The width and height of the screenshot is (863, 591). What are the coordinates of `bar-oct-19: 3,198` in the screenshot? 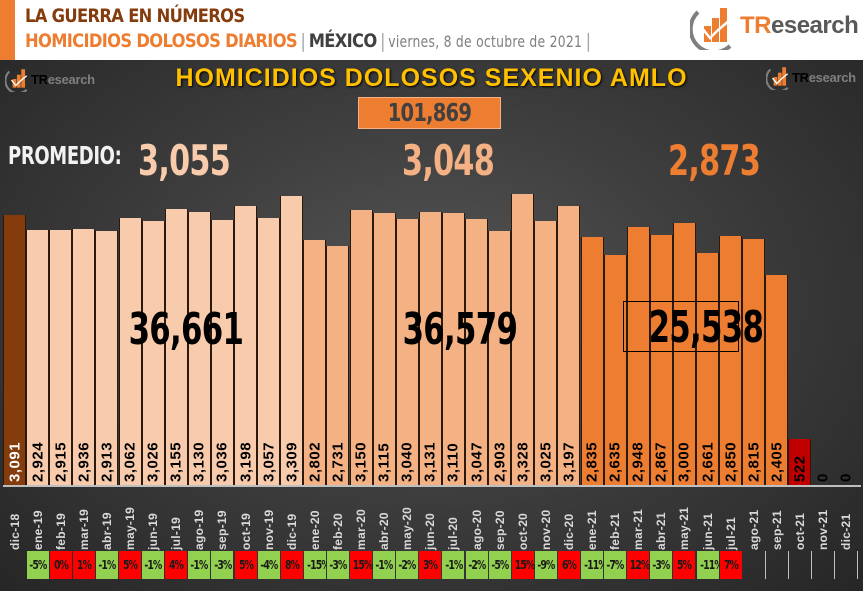 It's located at (246, 345).